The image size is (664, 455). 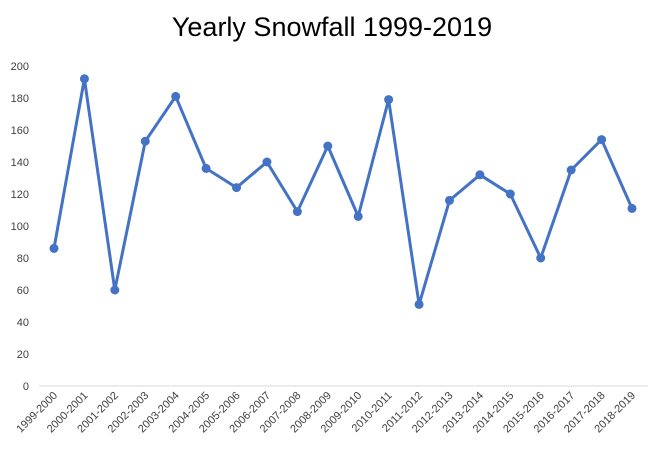 What do you see at coordinates (23, 259) in the screenshot?
I see `y-tick-label: 80` at bounding box center [23, 259].